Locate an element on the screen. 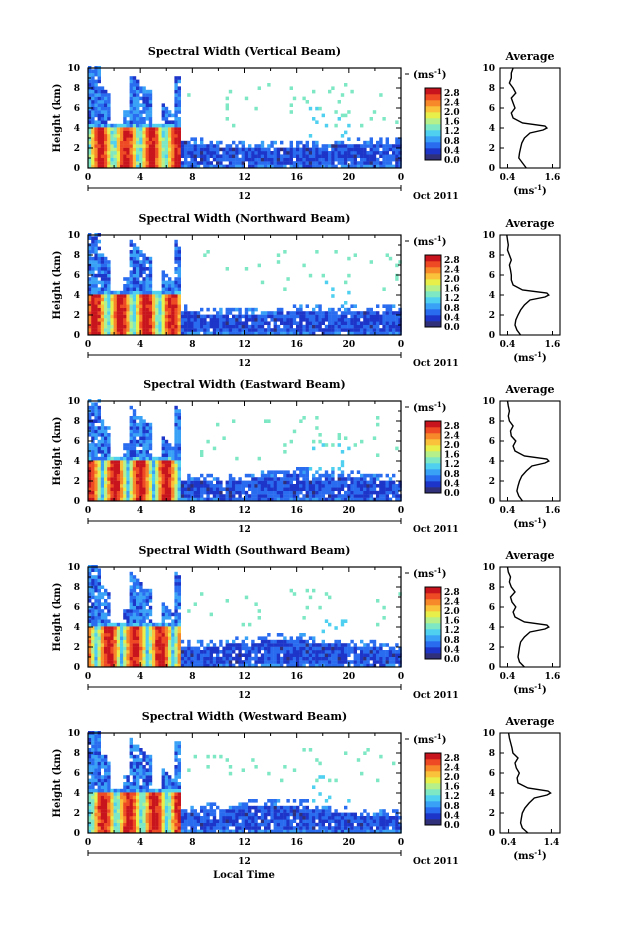  colorbar-tick-label: 1.6 is located at coordinates (452, 622).